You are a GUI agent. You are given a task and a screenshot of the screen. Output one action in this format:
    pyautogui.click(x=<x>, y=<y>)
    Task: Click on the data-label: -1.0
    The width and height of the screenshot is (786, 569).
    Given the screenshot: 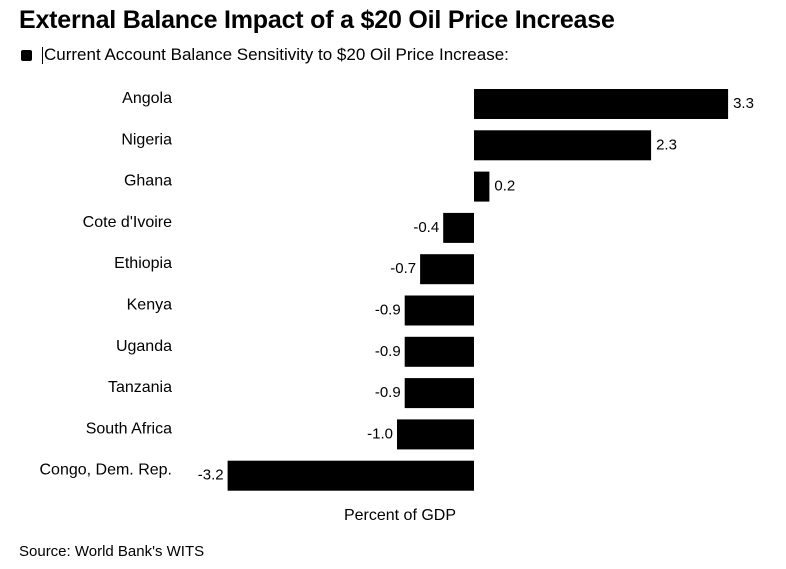 What is the action you would take?
    pyautogui.click(x=380, y=433)
    